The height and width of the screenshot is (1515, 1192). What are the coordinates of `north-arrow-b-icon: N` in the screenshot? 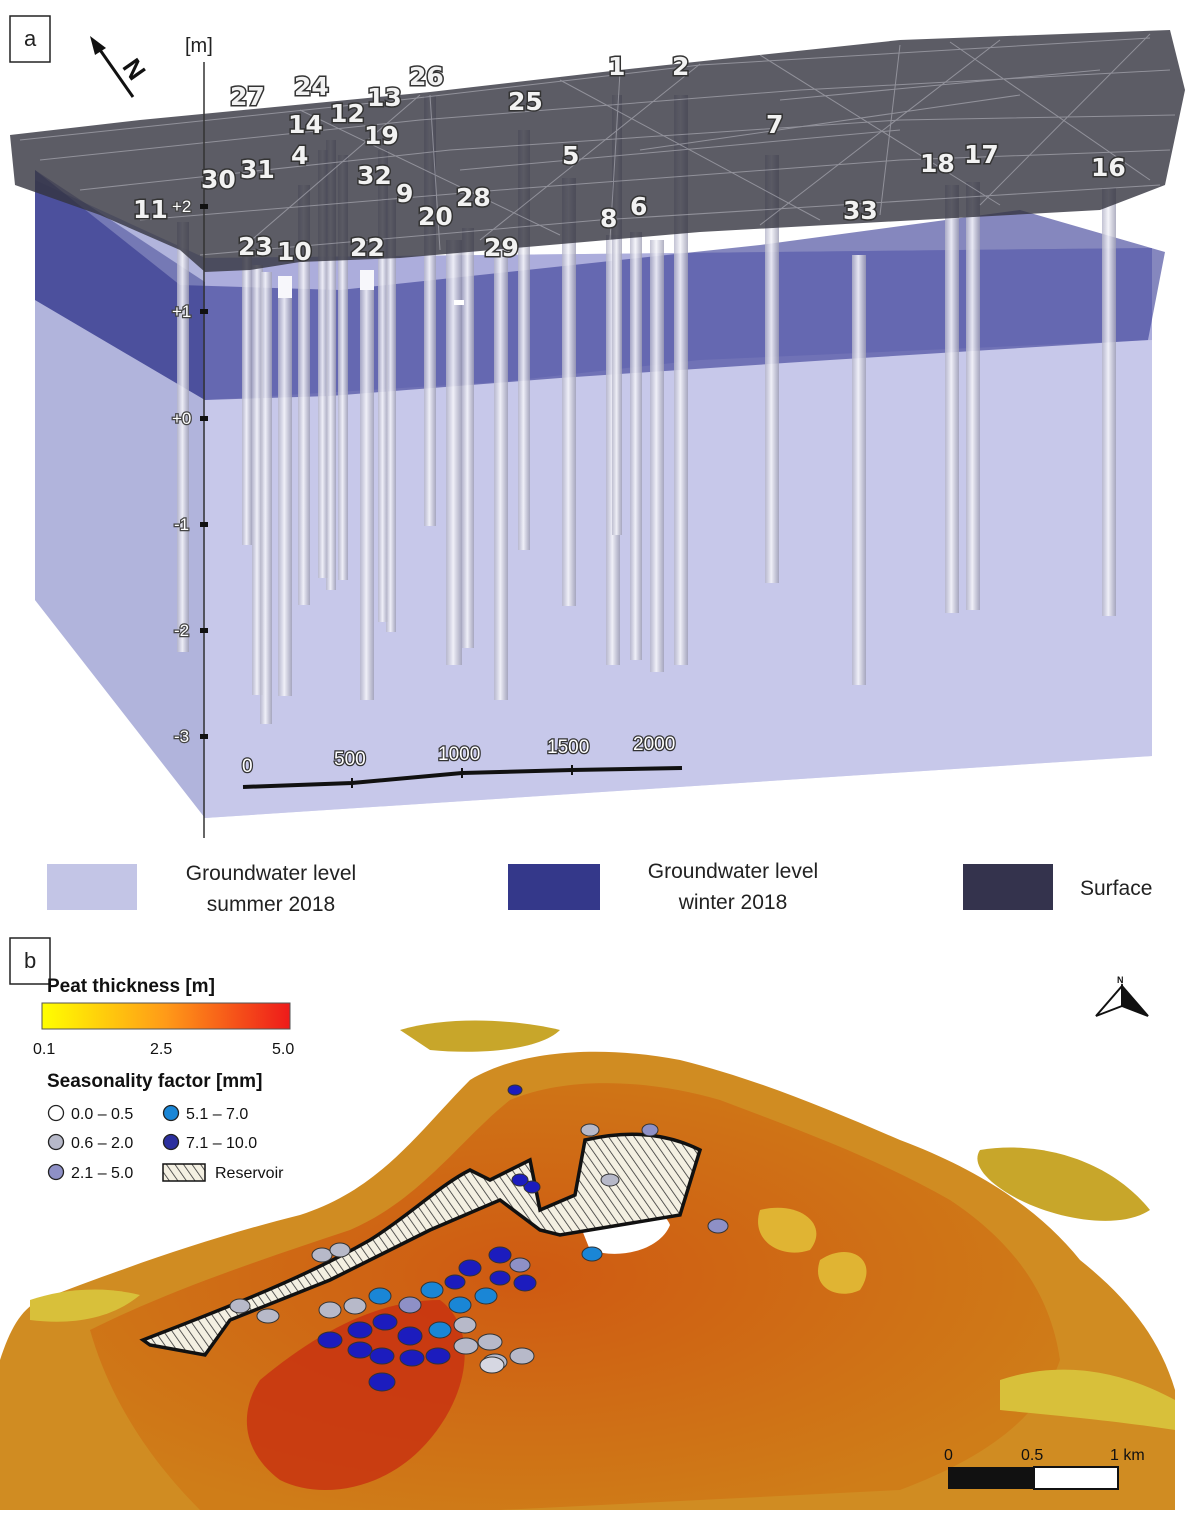 It's located at (1122, 996).